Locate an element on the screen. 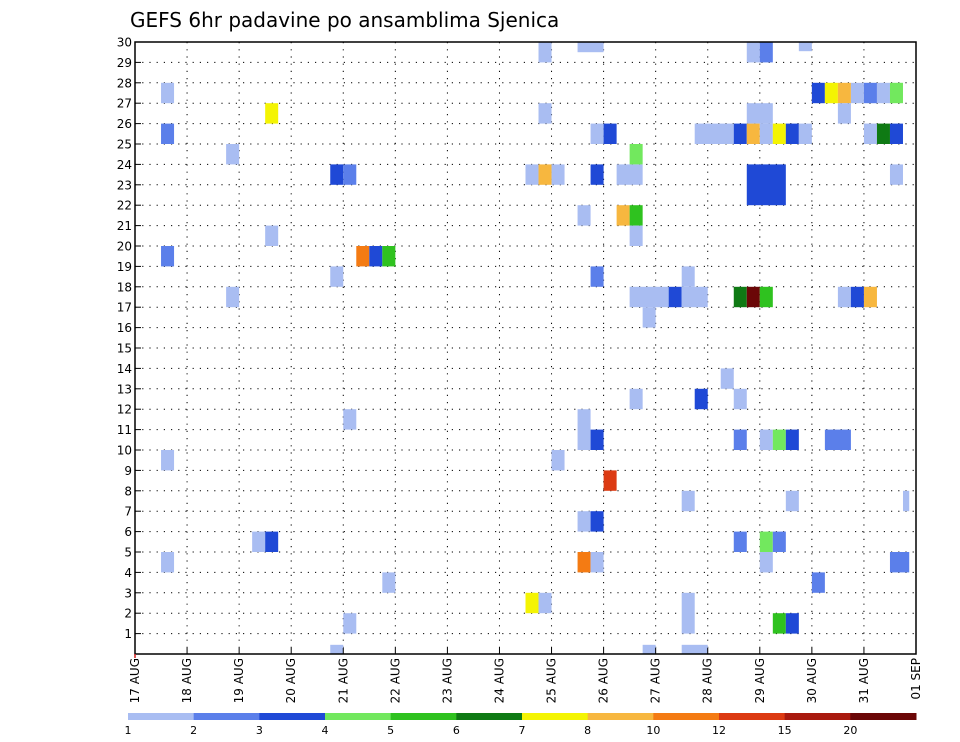 The image size is (960, 742). legend-label: 10 is located at coordinates (653, 730).